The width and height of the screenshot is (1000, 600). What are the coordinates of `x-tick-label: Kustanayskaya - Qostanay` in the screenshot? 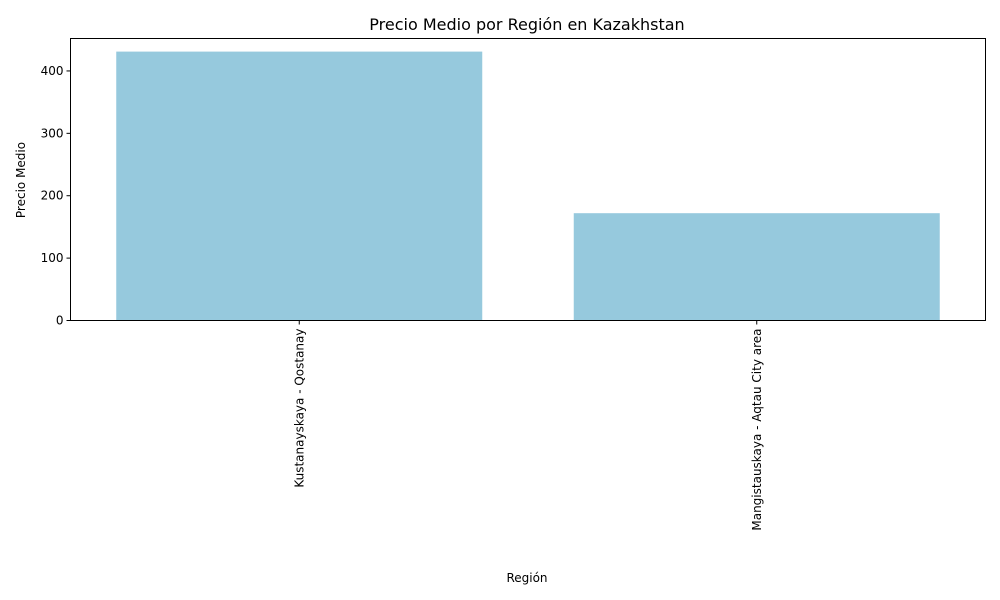 It's located at (299, 408).